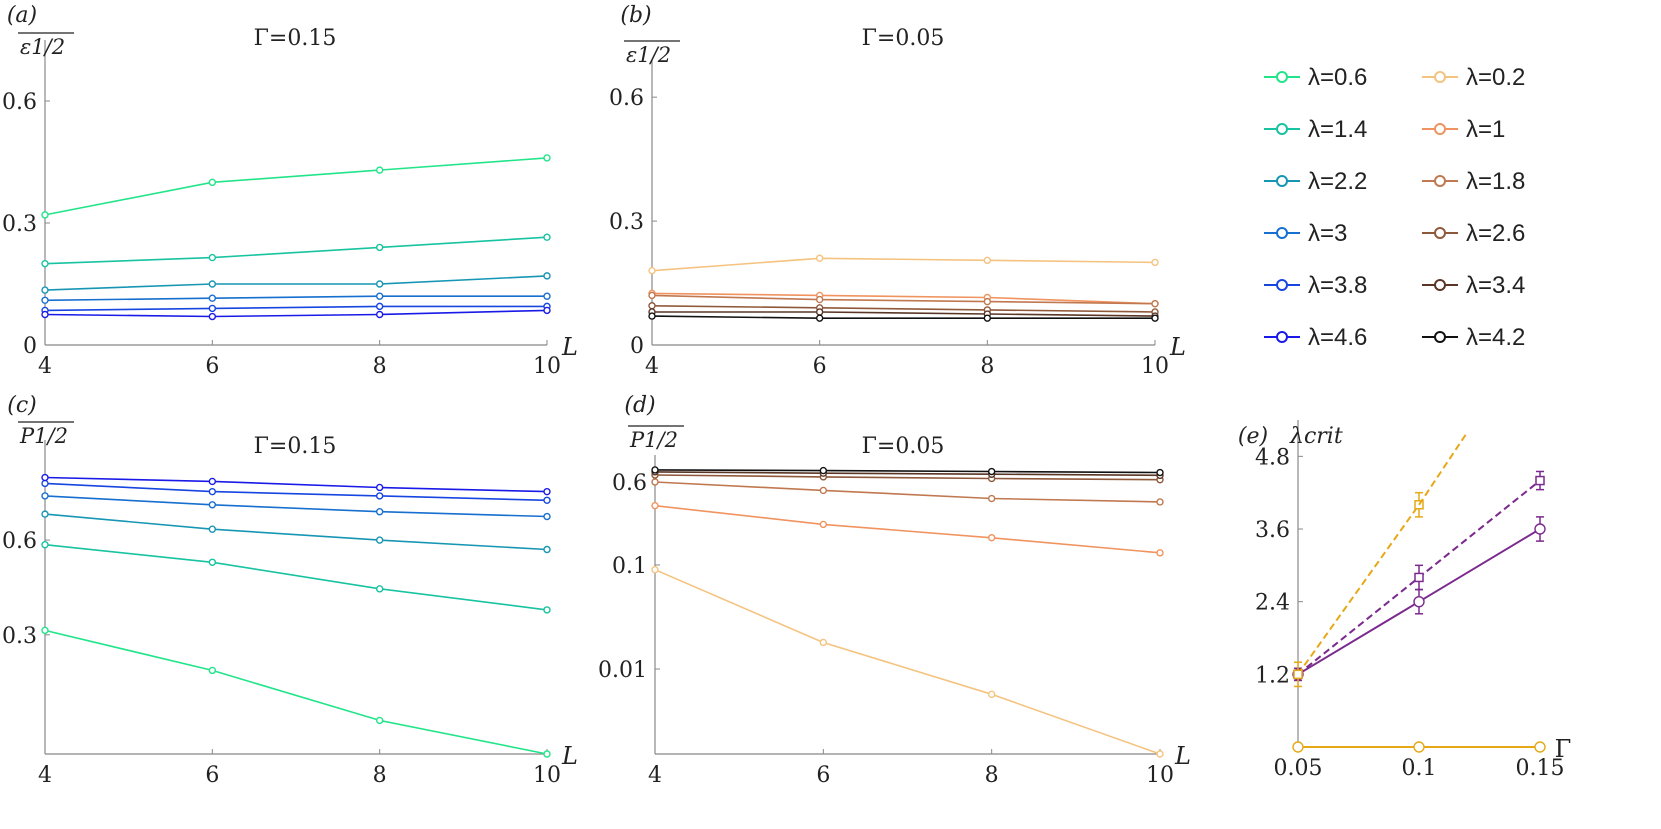 The image size is (1661, 829). What do you see at coordinates (1495, 337) in the screenshot?
I see `legend-label: λ=4.2` at bounding box center [1495, 337].